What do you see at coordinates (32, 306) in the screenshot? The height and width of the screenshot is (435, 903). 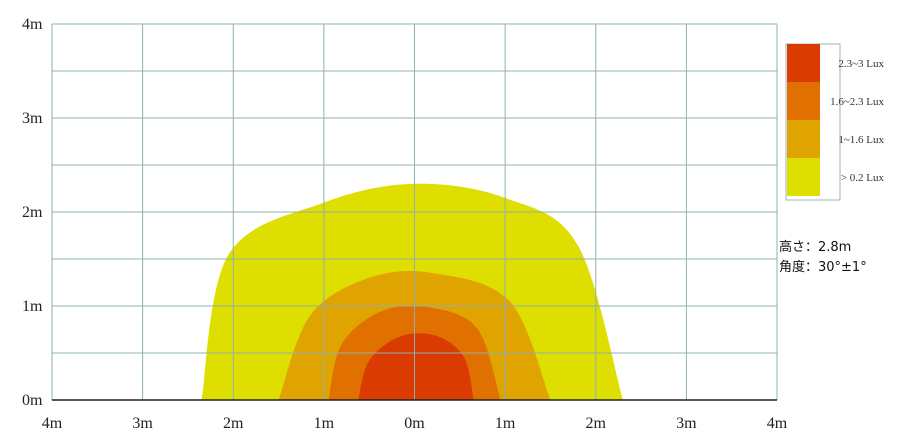 I see `y-tick-label: 1m` at bounding box center [32, 306].